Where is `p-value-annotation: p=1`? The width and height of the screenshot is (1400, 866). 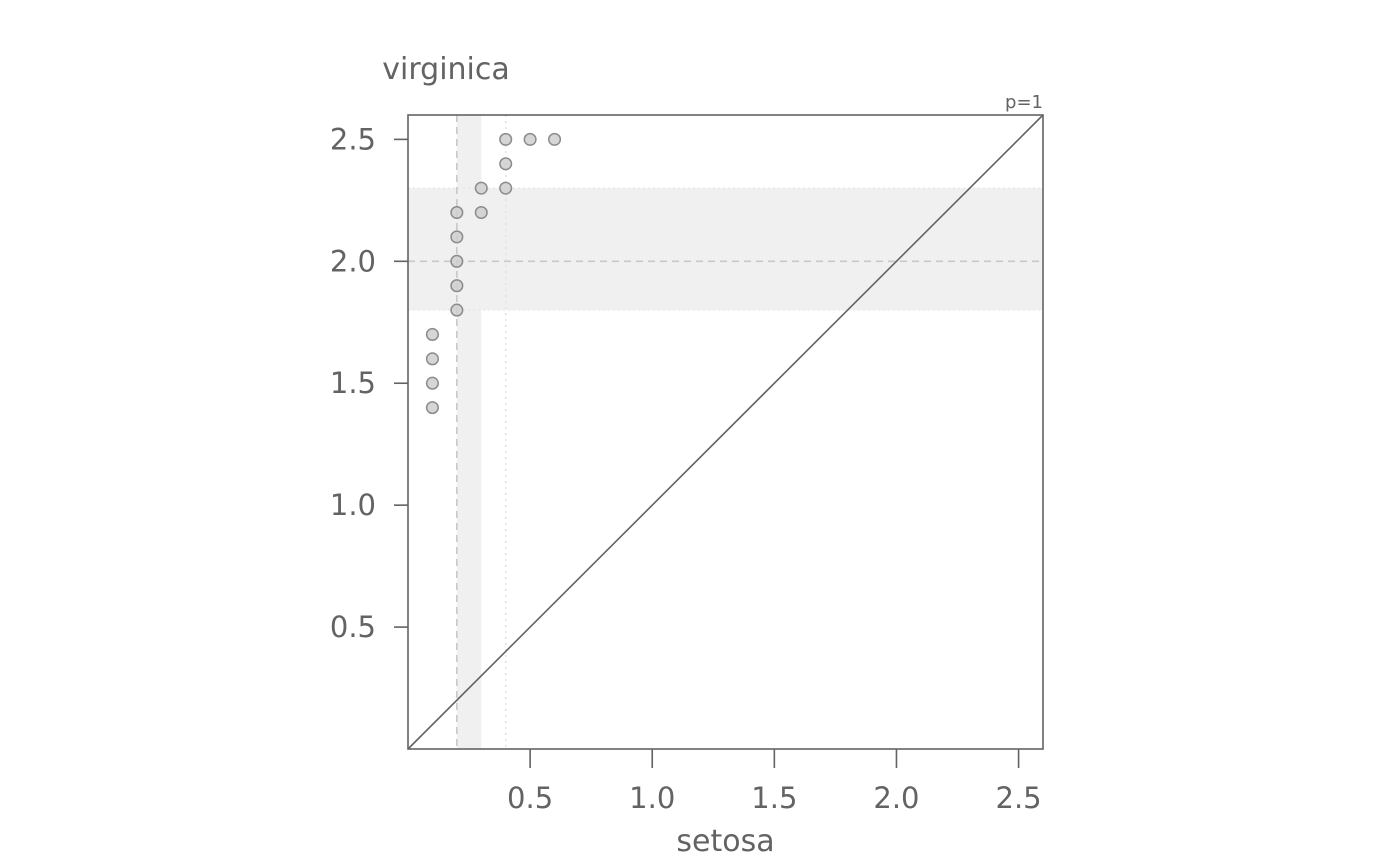
p-value-annotation: p=1 is located at coordinates (1024, 102).